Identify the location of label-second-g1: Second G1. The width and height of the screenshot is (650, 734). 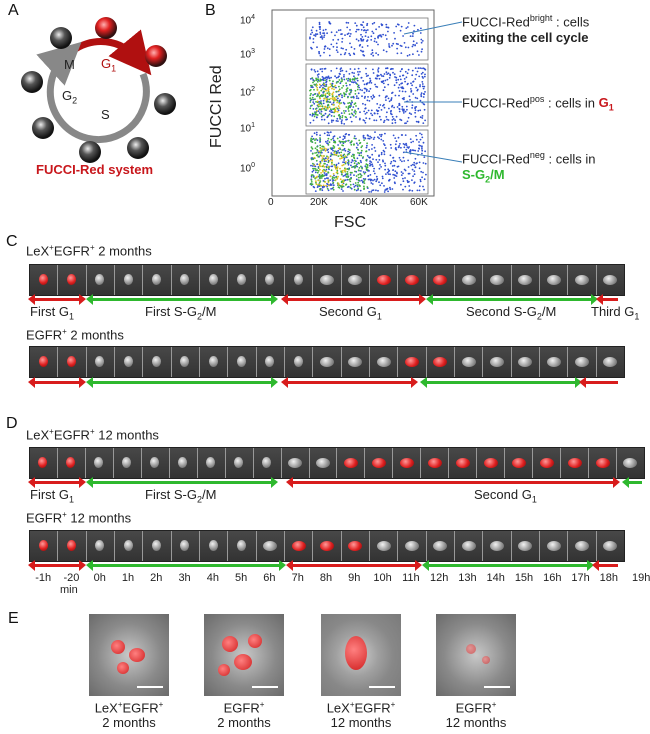
(350, 313).